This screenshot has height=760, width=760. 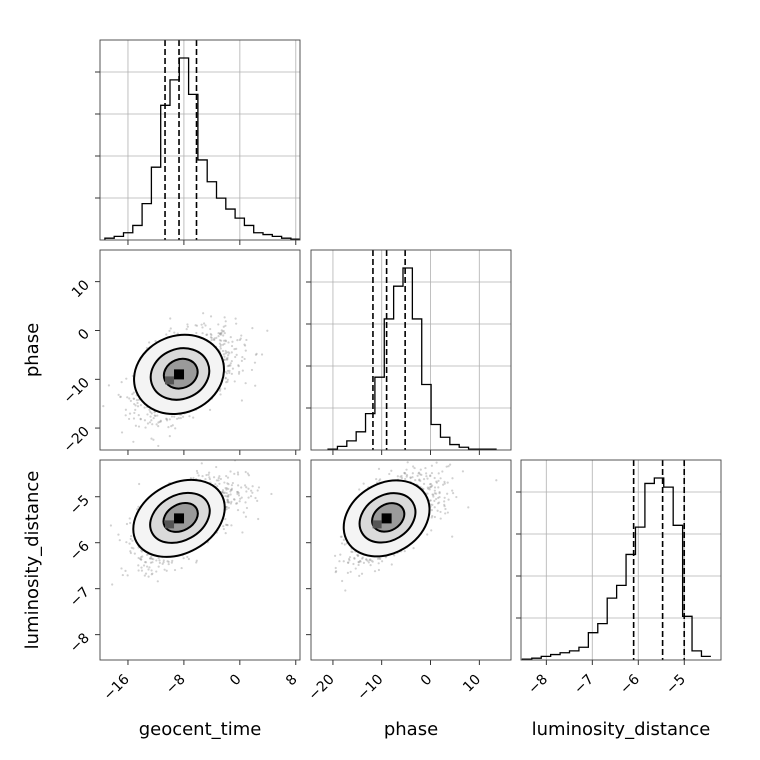 I want to click on hist-panel-luminosity_distance, so click(x=619, y=562).